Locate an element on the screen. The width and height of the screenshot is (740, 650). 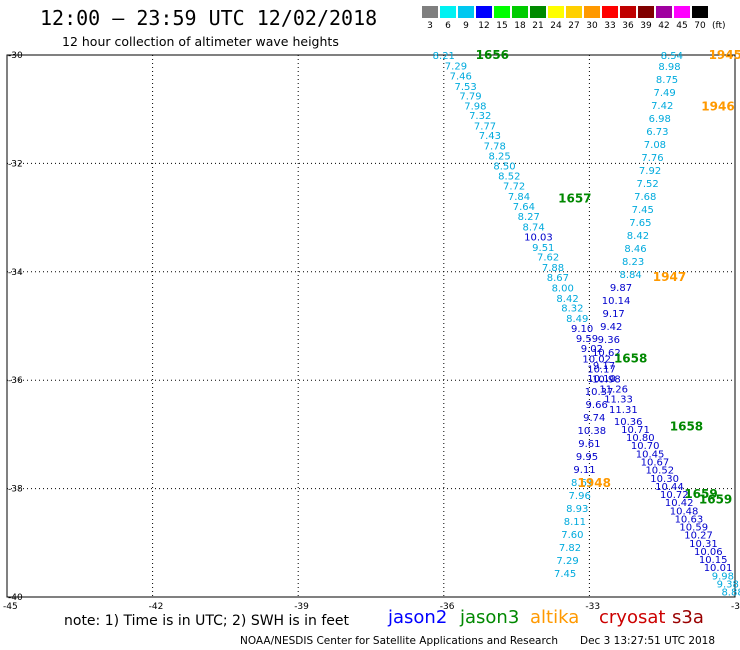
swh-value: 9.02 is located at coordinates (592, 349).